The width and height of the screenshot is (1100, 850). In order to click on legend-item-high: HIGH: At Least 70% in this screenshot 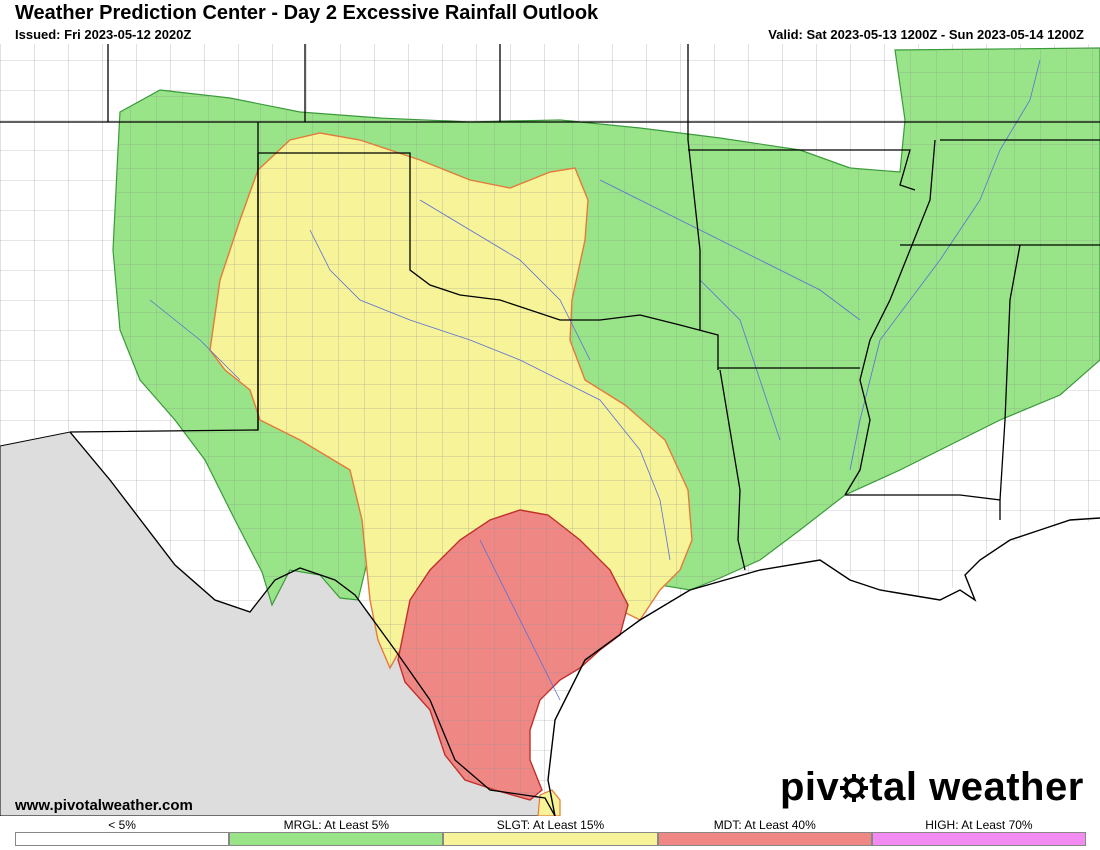, I will do `click(979, 832)`.